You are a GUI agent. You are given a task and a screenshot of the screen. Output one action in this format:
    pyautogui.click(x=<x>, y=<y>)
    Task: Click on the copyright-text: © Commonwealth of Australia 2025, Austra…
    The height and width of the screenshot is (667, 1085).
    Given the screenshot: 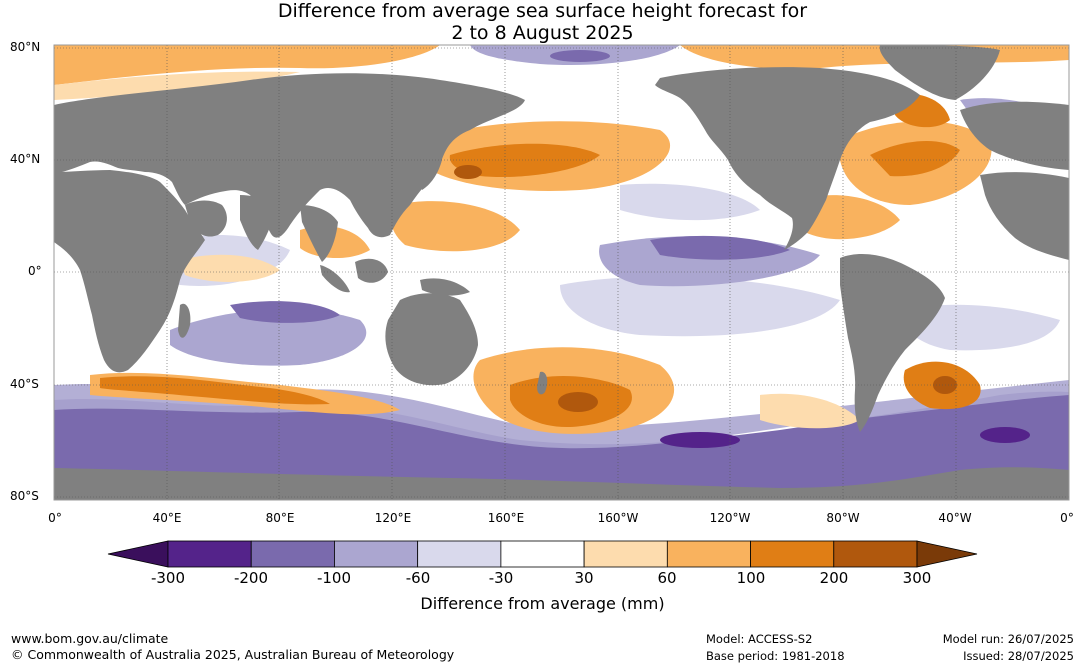 What is the action you would take?
    pyautogui.click(x=233, y=654)
    